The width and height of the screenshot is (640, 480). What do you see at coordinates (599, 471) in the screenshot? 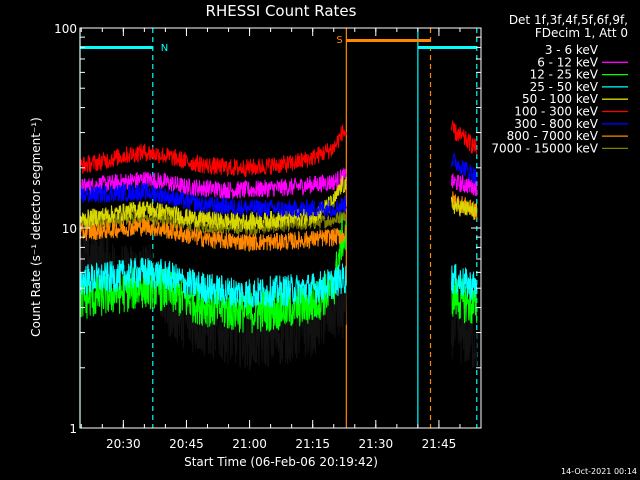
I see `render-timestamp: 14-Oct-2021 00:14` at bounding box center [599, 471].